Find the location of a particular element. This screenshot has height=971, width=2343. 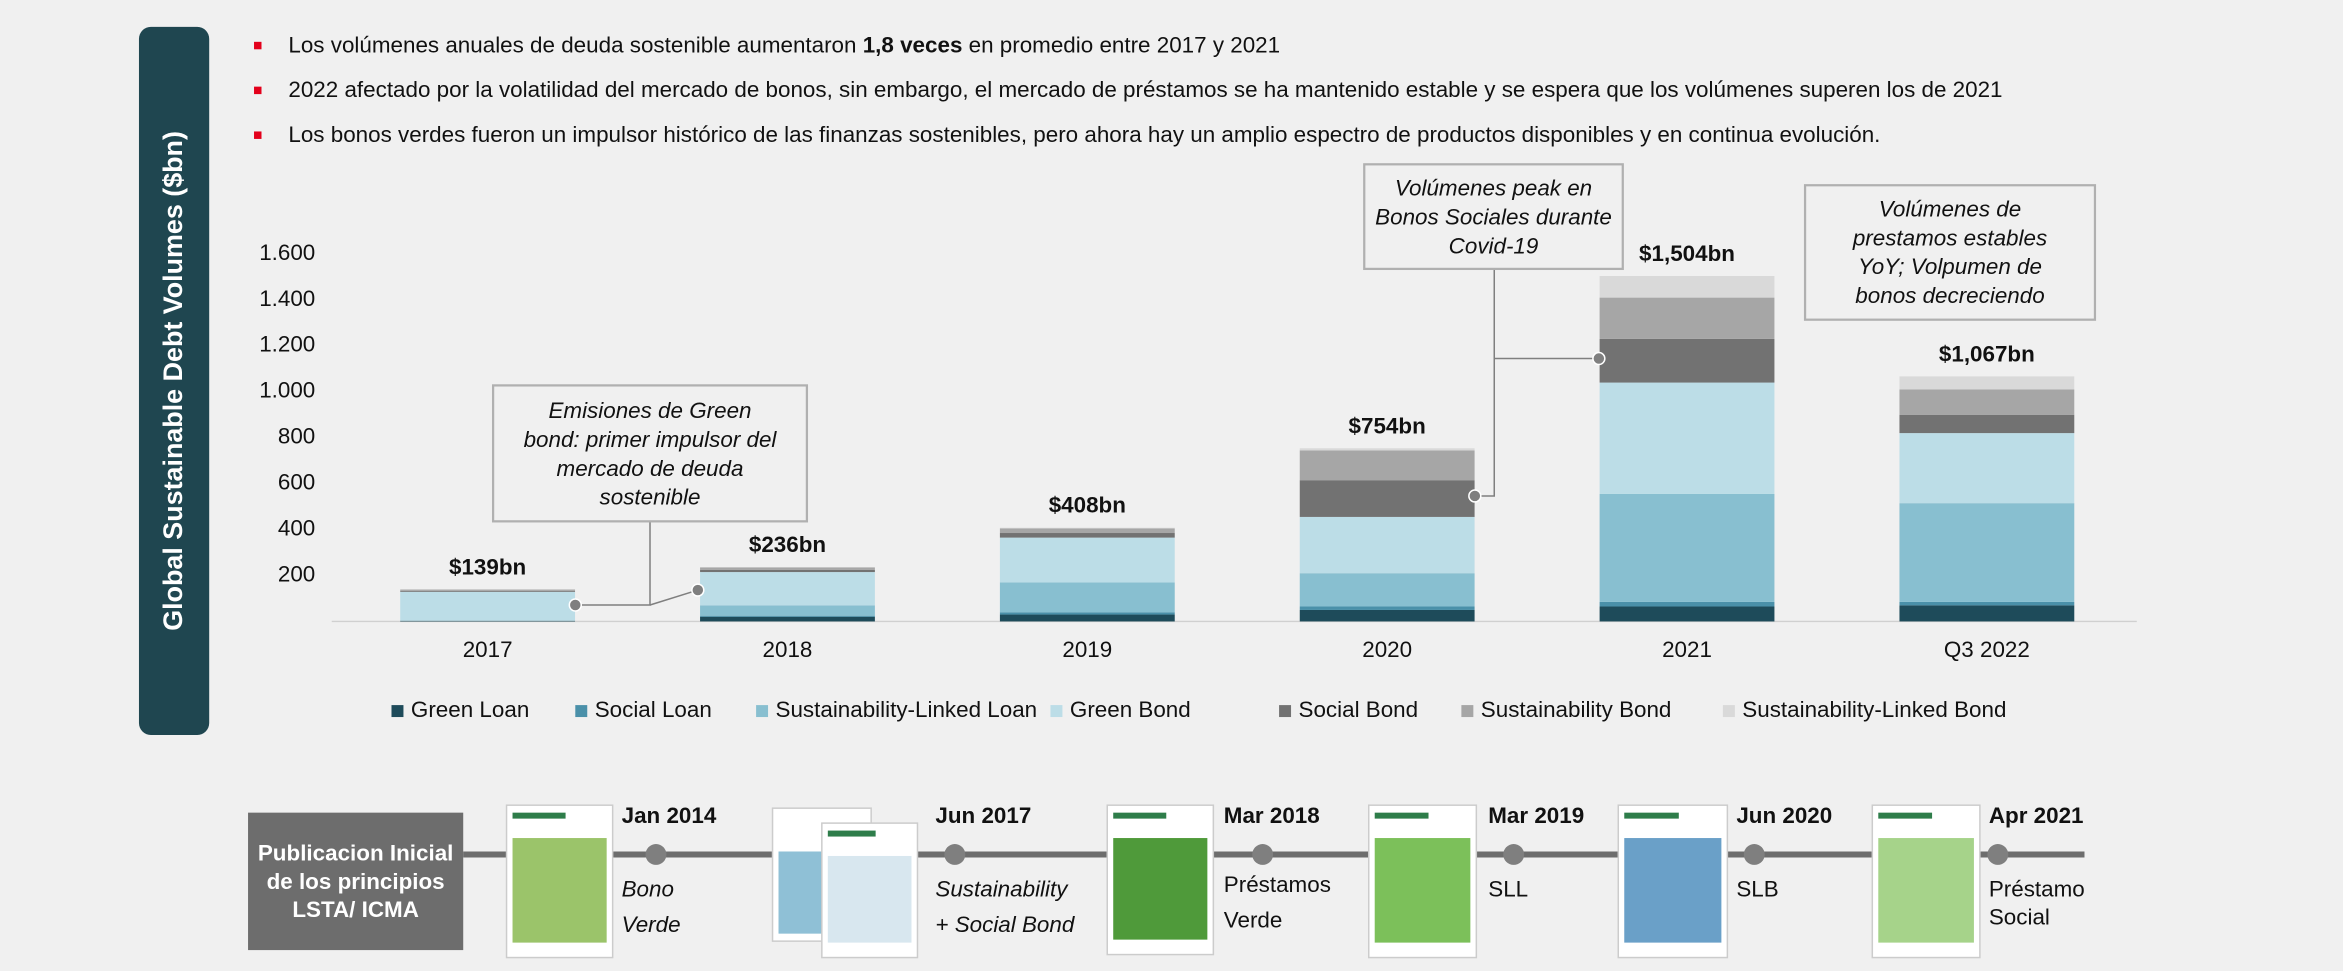

y-tick-label: 1.600 is located at coordinates (287, 252).